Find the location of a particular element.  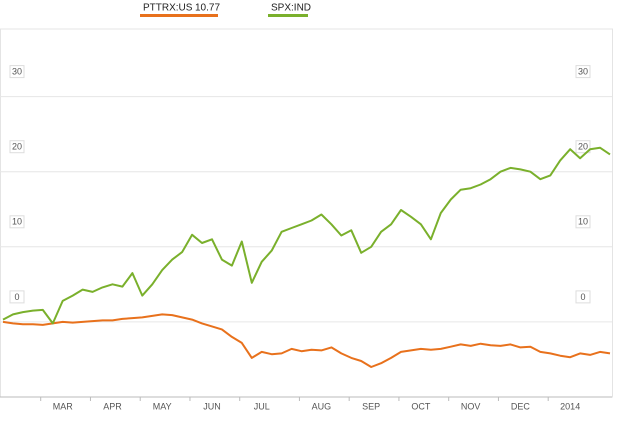

y2-tick-label: 10 is located at coordinates (583, 222).